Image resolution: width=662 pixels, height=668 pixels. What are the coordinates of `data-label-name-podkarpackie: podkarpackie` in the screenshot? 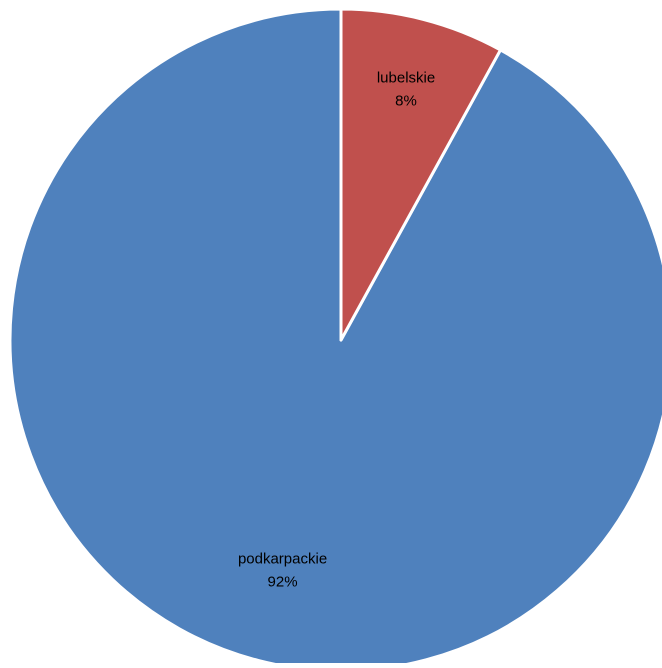 It's located at (282, 559).